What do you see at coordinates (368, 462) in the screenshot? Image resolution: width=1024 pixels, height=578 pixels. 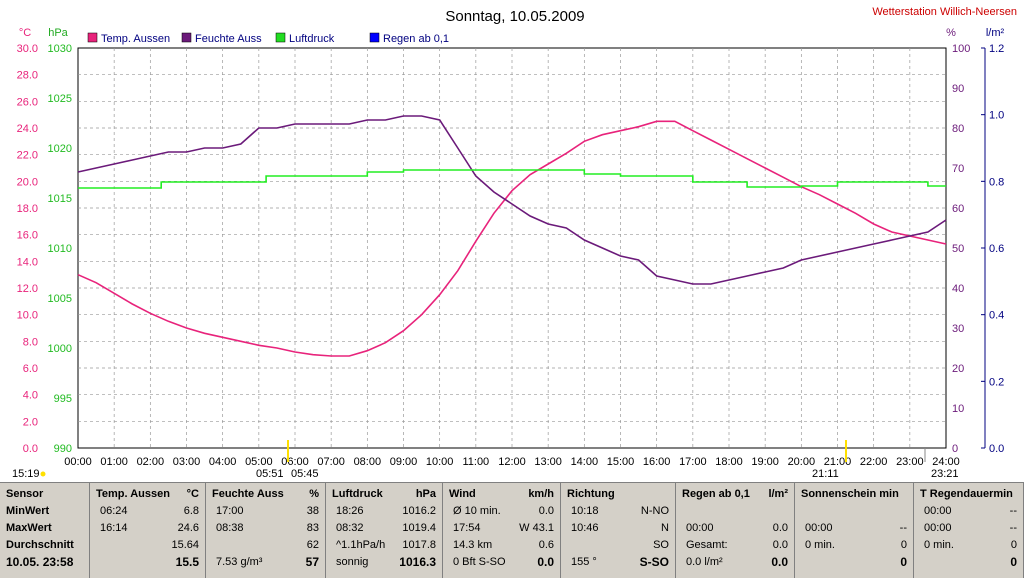 I see `tick-x: 08:00` at bounding box center [368, 462].